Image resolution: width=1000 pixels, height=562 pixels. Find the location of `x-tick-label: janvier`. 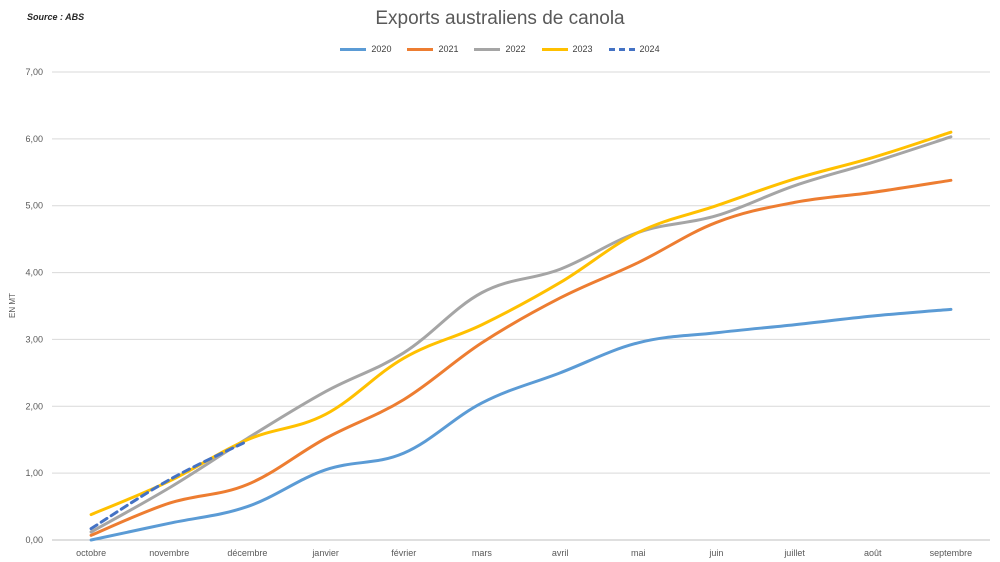

x-tick-label: janvier is located at coordinates (325, 553).